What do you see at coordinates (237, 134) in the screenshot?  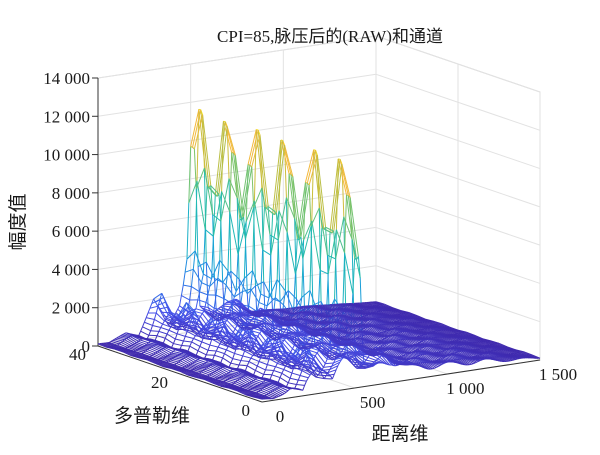 I see `gridline-z` at bounding box center [237, 134].